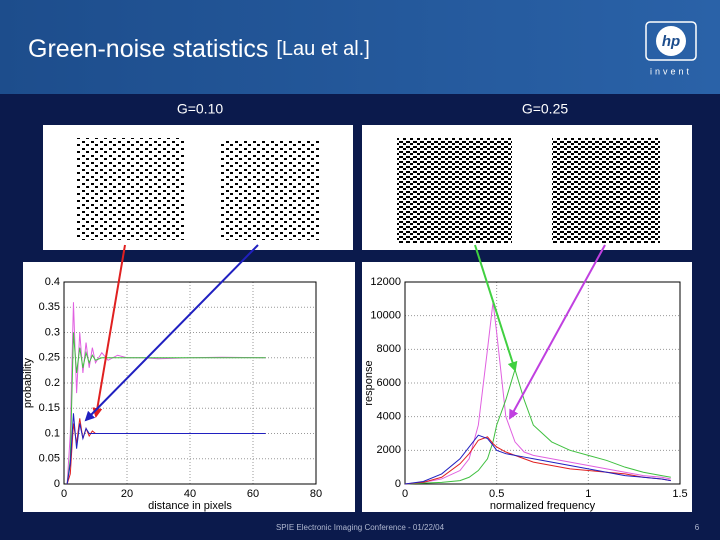  What do you see at coordinates (322, 49) in the screenshot?
I see `citation: [Lau et al.]` at bounding box center [322, 49].